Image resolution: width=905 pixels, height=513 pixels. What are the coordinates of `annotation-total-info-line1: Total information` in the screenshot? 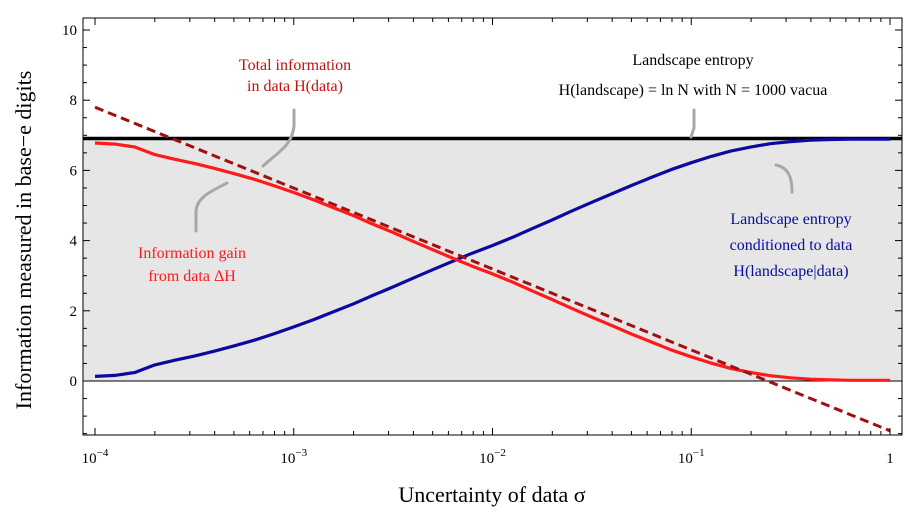 It's located at (295, 65).